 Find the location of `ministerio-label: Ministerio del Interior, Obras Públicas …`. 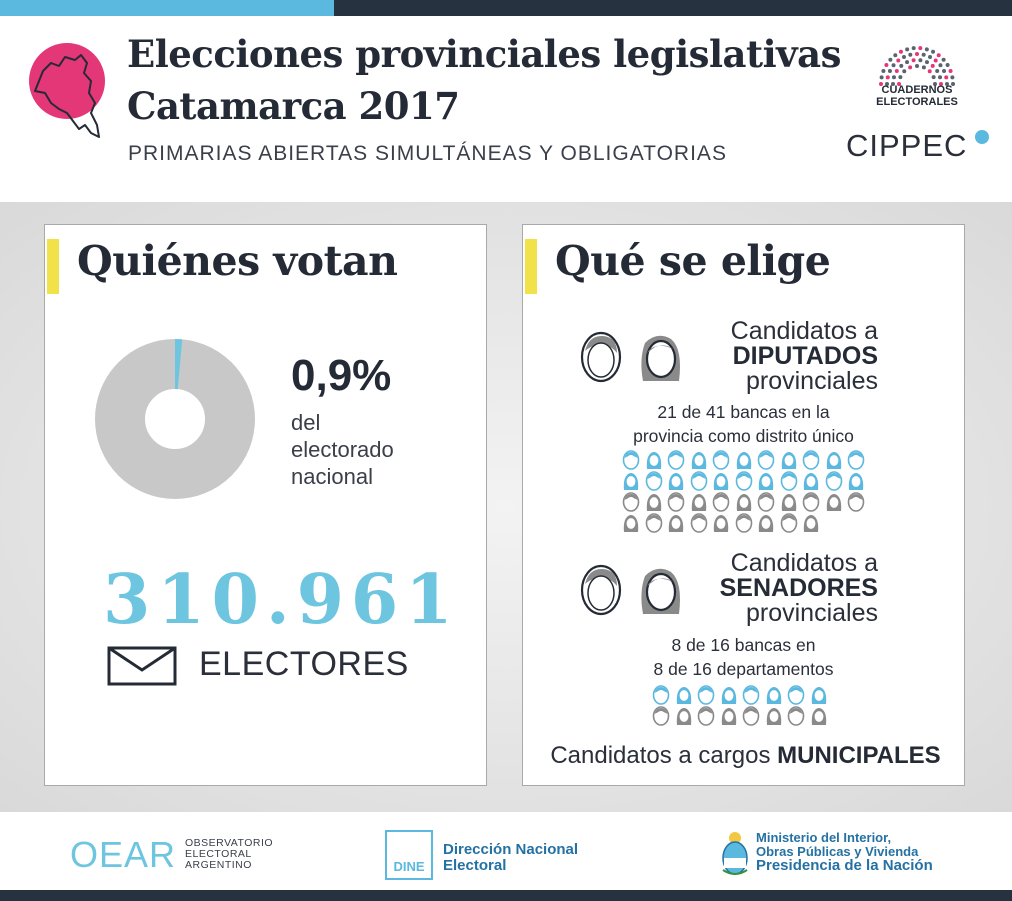

ministerio-label: Ministerio del Interior, Obras Públicas … is located at coordinates (844, 852).